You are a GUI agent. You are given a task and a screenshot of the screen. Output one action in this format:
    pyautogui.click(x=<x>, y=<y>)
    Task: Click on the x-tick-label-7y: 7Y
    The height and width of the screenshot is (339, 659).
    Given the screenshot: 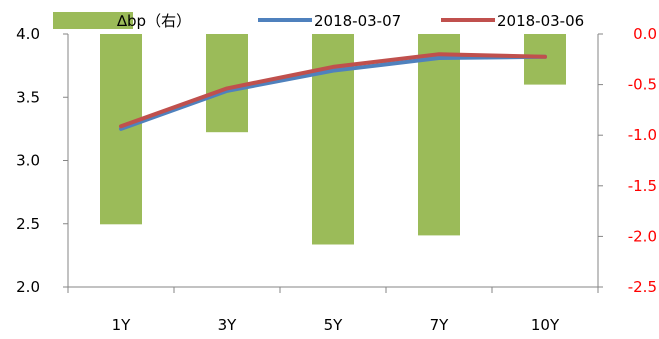 What is the action you would take?
    pyautogui.click(x=440, y=325)
    